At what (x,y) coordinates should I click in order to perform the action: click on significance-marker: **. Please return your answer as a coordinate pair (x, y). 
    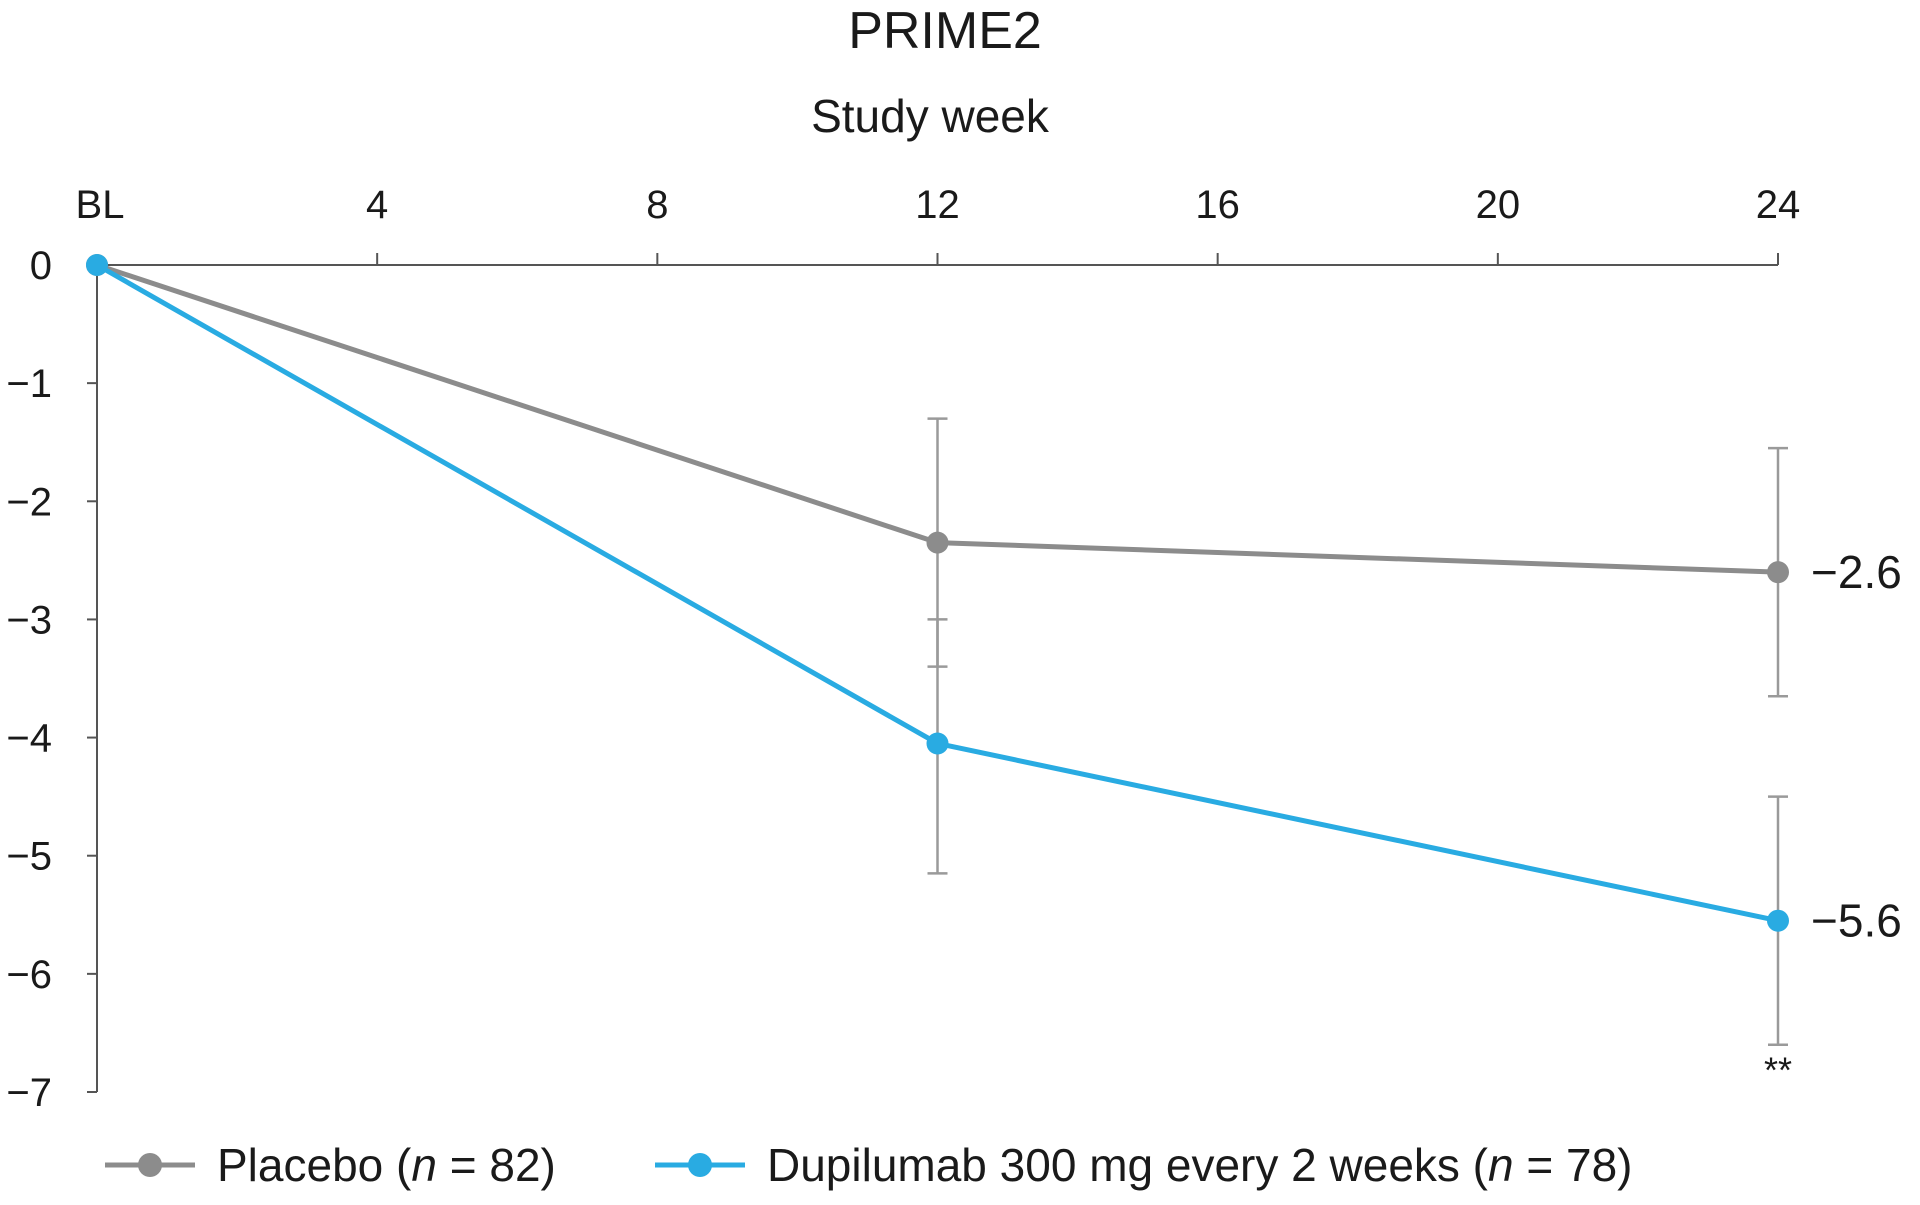
    Looking at the image, I should click on (1778, 1070).